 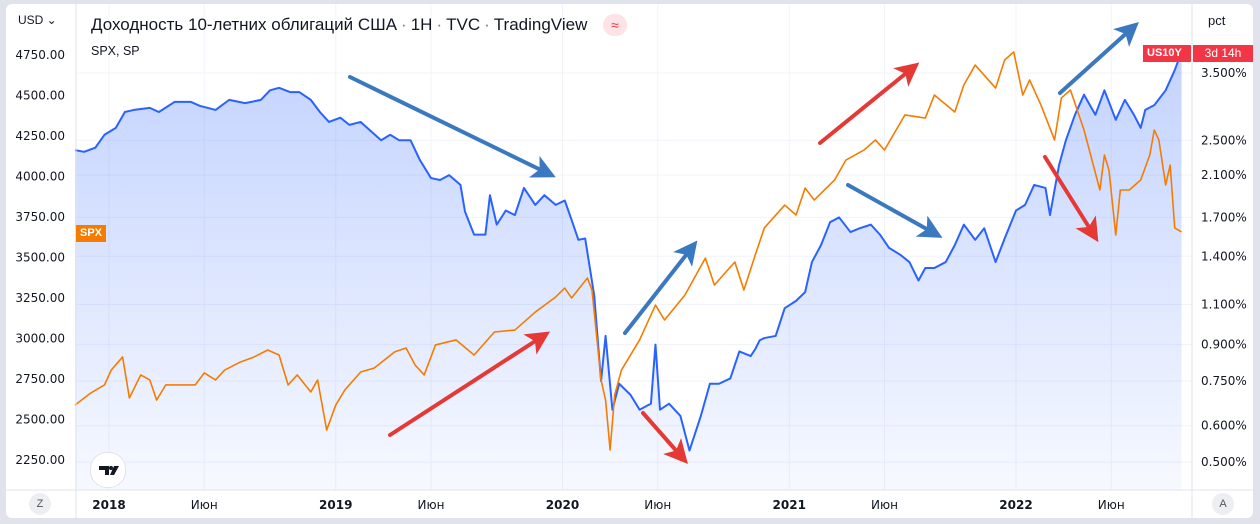 What do you see at coordinates (115, 51) in the screenshot?
I see `compare-series-label: SPX, SP` at bounding box center [115, 51].